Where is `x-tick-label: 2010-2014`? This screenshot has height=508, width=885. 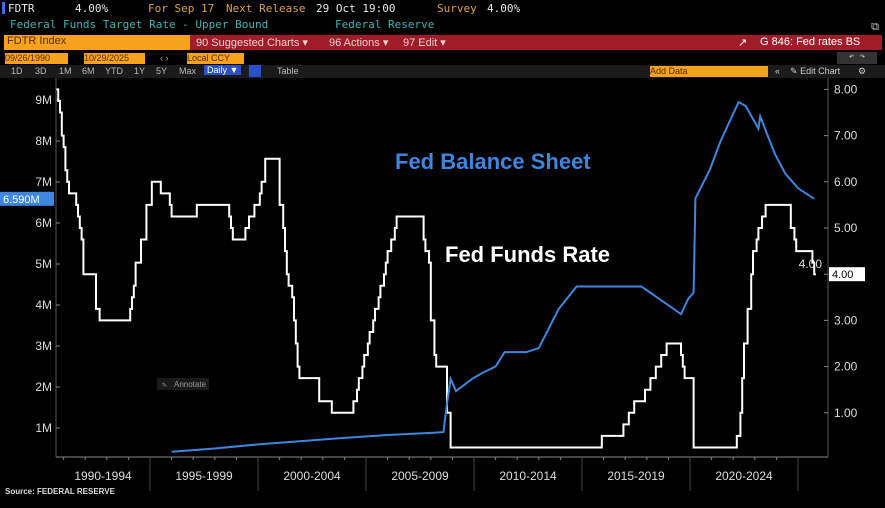 x-tick-label: 2010-2014 is located at coordinates (528, 476).